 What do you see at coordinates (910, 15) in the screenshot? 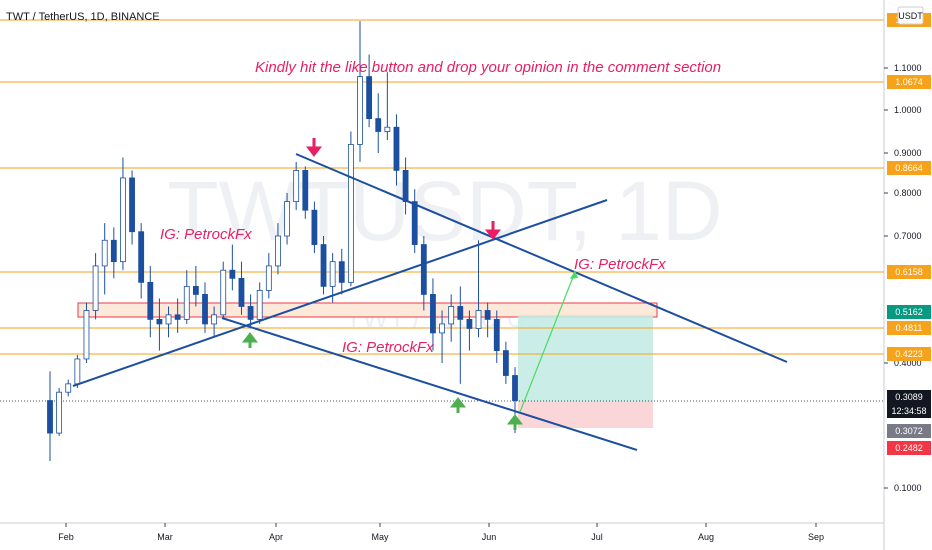
I see `currency-badge` at bounding box center [910, 15].